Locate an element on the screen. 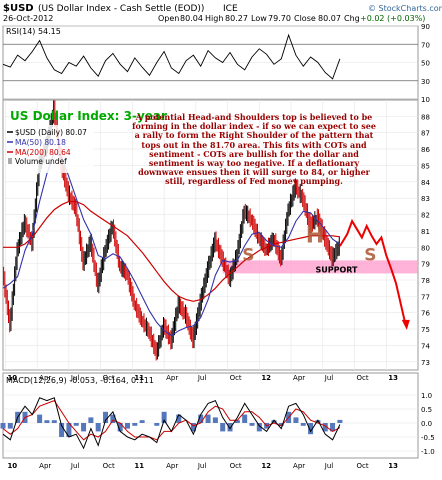  legend-ma200: MA(200) 80.64 is located at coordinates (43, 152).